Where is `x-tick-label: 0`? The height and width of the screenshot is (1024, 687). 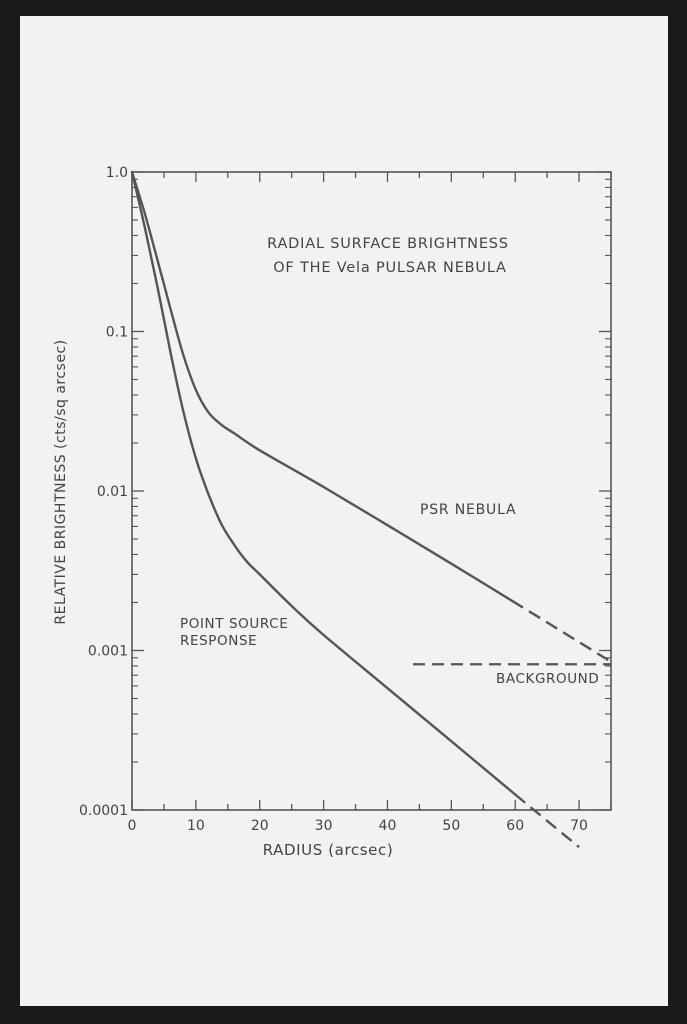 x-tick-label: 0 is located at coordinates (132, 826).